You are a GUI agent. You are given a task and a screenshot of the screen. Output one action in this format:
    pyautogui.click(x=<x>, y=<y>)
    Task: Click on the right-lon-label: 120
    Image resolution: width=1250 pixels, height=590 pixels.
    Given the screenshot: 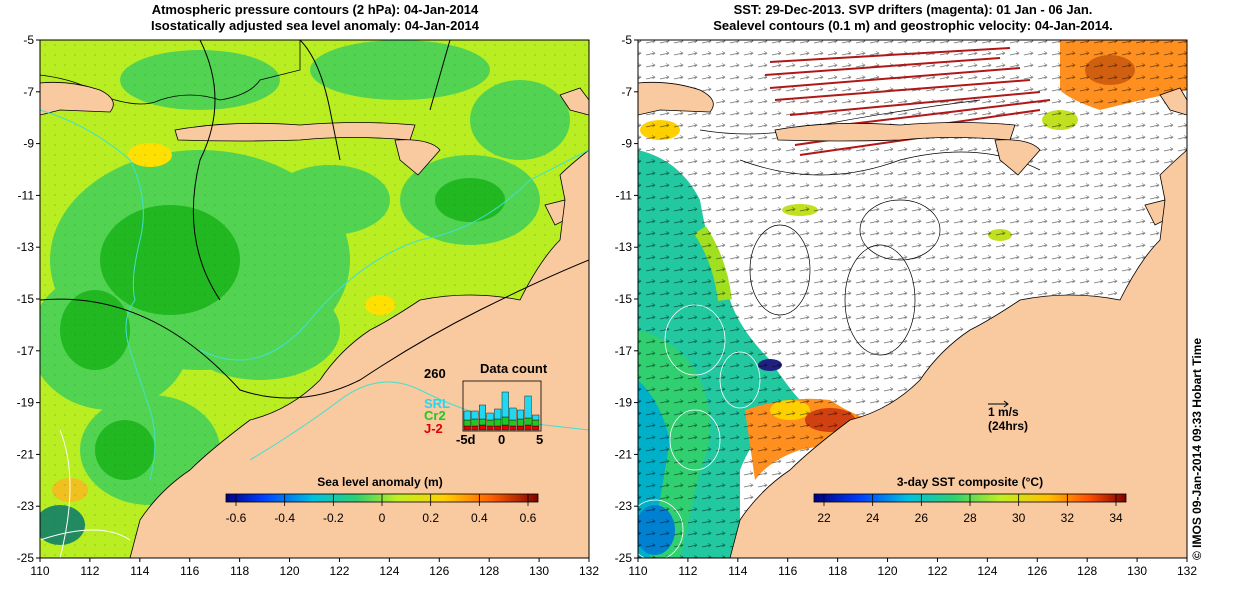 What is the action you would take?
    pyautogui.click(x=888, y=571)
    